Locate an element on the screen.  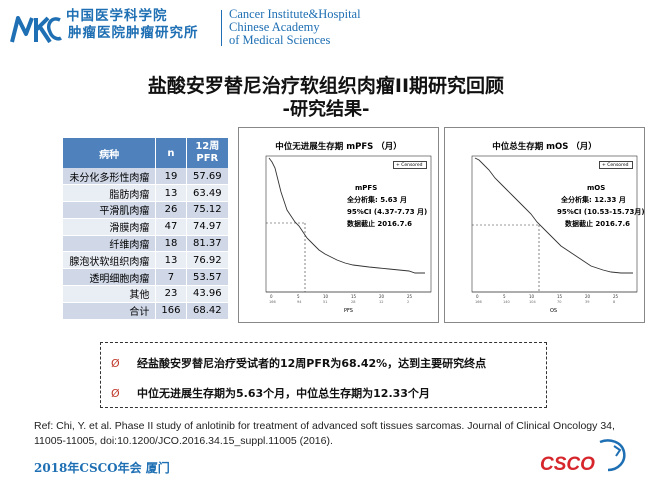
table-row: 纤维肉瘤 18 81.37 is located at coordinates (146, 244).